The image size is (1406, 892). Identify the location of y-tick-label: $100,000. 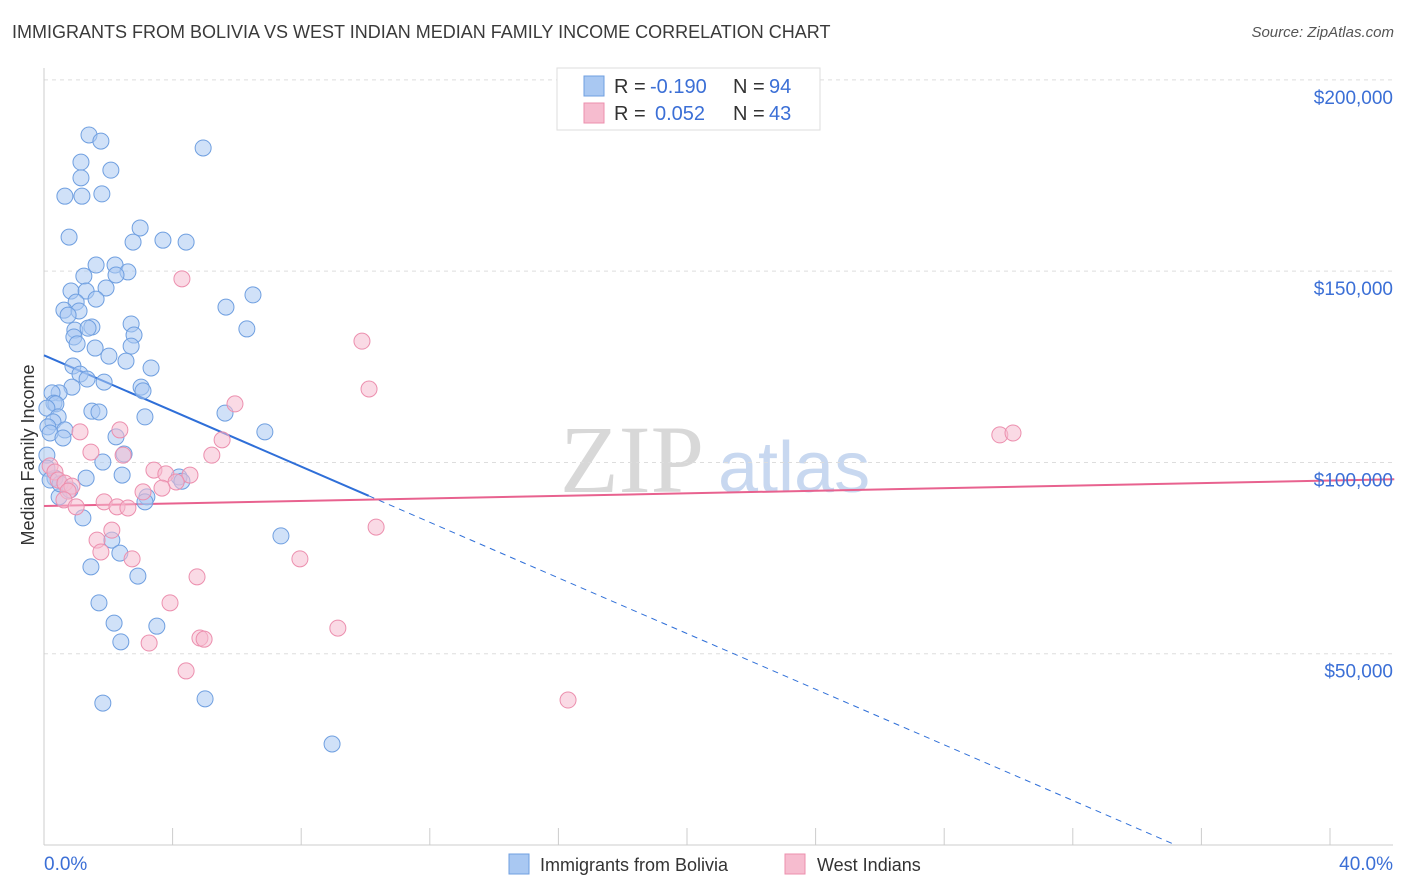
(1353, 480).